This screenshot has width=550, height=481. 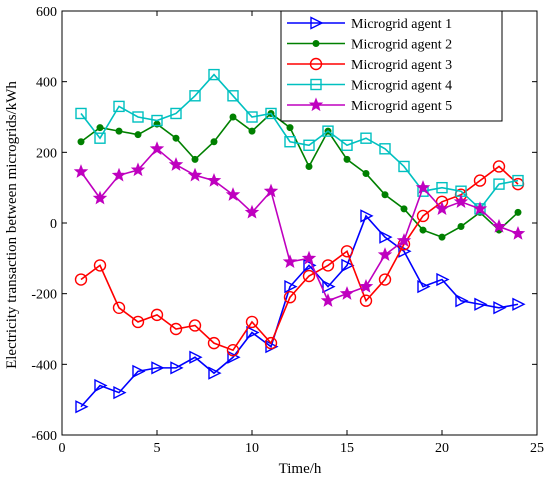 I want to click on x-tick-label: 20, so click(x=442, y=448).